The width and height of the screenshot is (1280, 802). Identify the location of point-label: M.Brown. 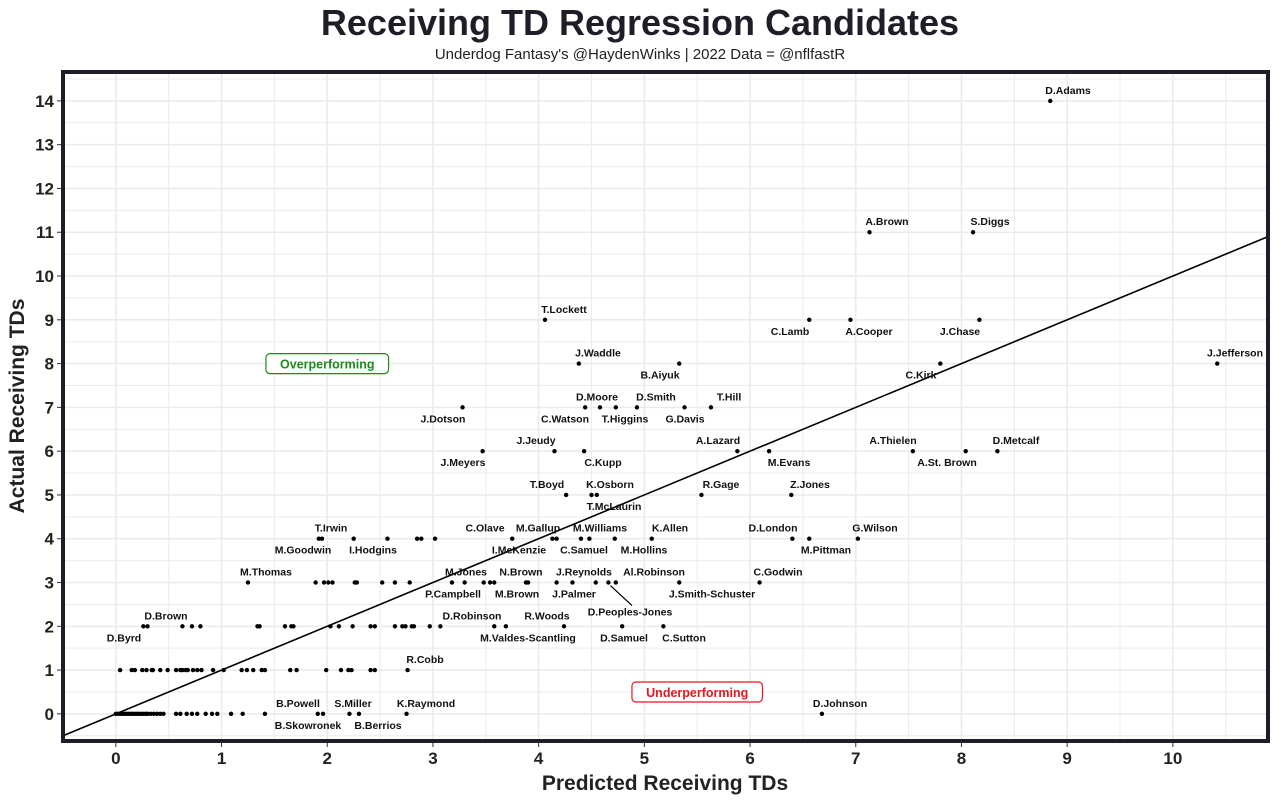
(517, 595).